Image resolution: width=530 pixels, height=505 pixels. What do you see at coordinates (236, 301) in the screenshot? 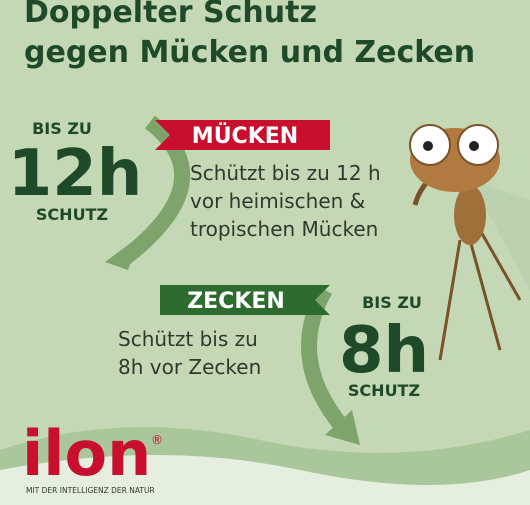
I see `section-label: ZECKEN` at bounding box center [236, 301].